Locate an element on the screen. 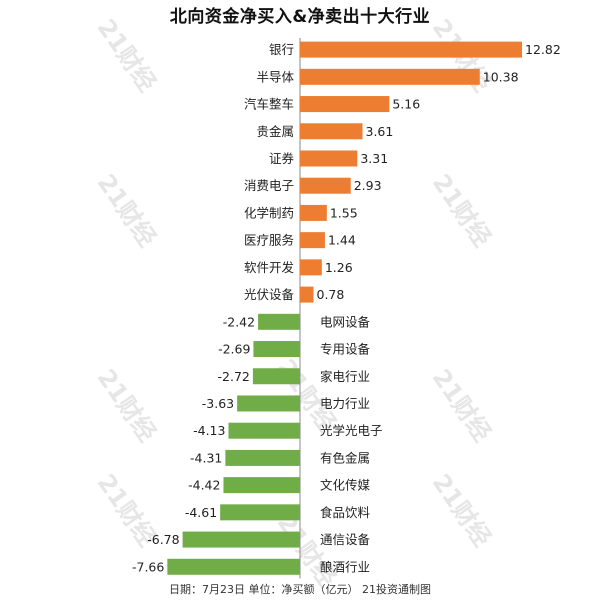 The width and height of the screenshot is (600, 600). category-label: 医疗服务 is located at coordinates (269, 240).